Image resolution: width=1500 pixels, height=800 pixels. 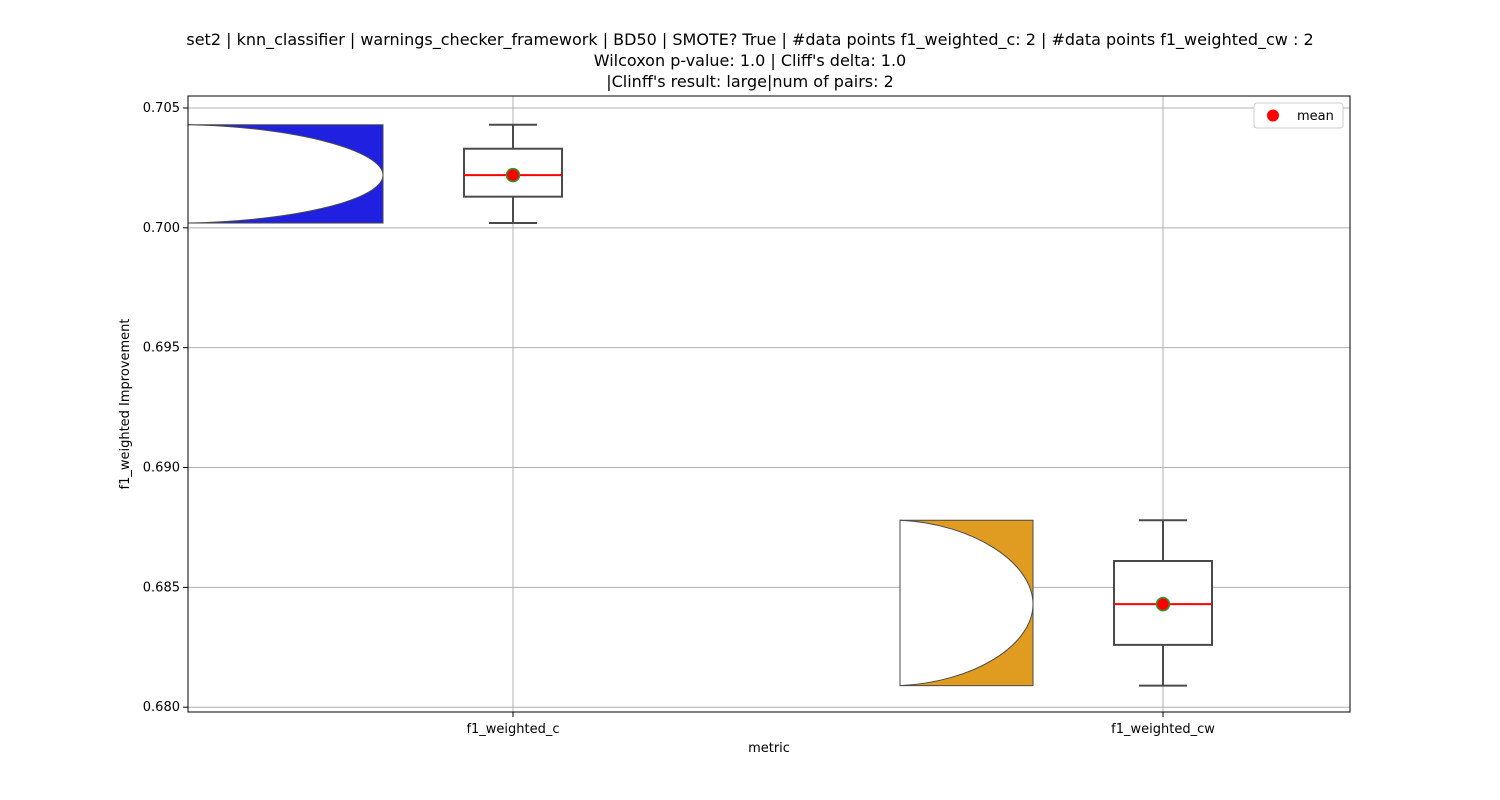 What do you see at coordinates (161, 348) in the screenshot?
I see `y-tick-label: 0.695` at bounding box center [161, 348].